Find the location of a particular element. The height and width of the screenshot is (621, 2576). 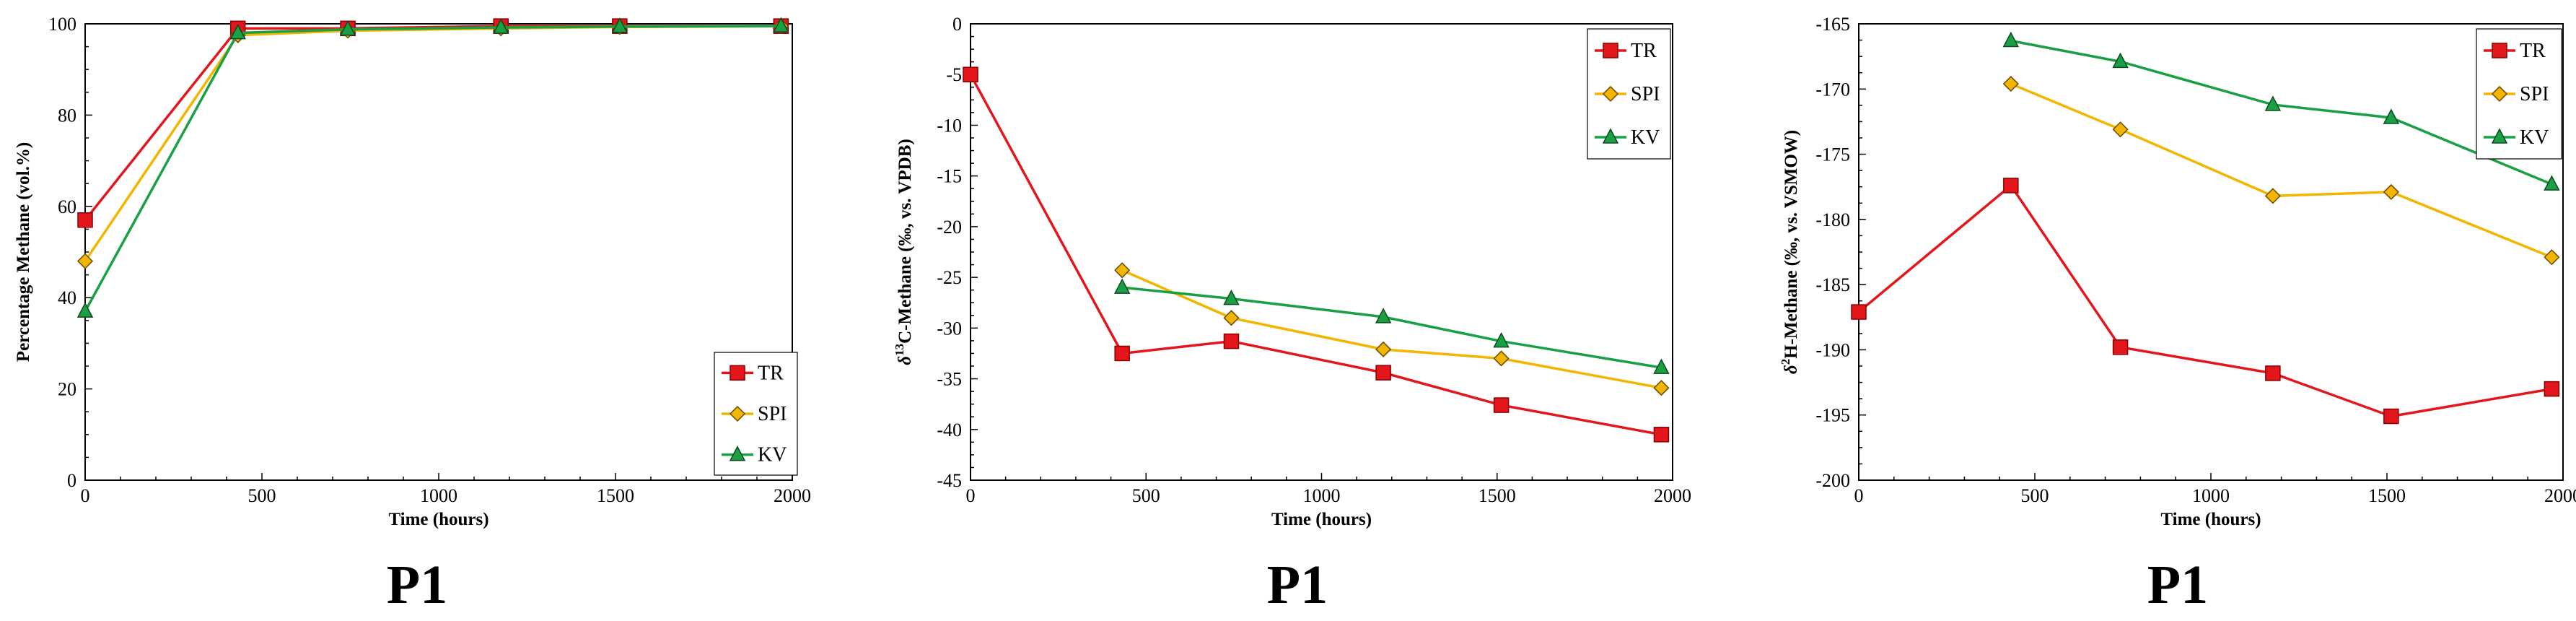

y-tick-label: 0 is located at coordinates (957, 24).